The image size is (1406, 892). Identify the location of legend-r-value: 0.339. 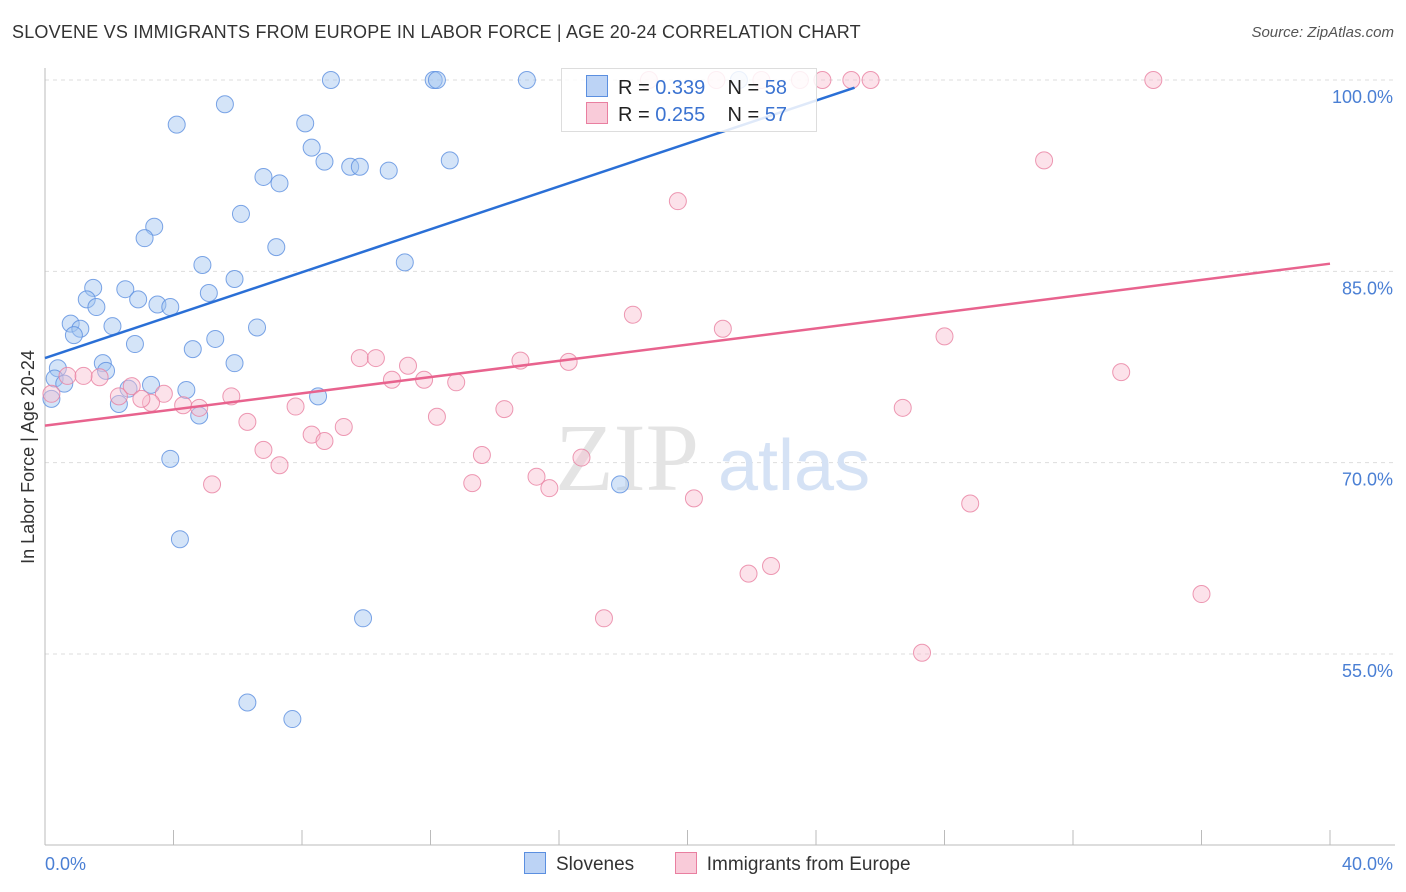
(680, 88).